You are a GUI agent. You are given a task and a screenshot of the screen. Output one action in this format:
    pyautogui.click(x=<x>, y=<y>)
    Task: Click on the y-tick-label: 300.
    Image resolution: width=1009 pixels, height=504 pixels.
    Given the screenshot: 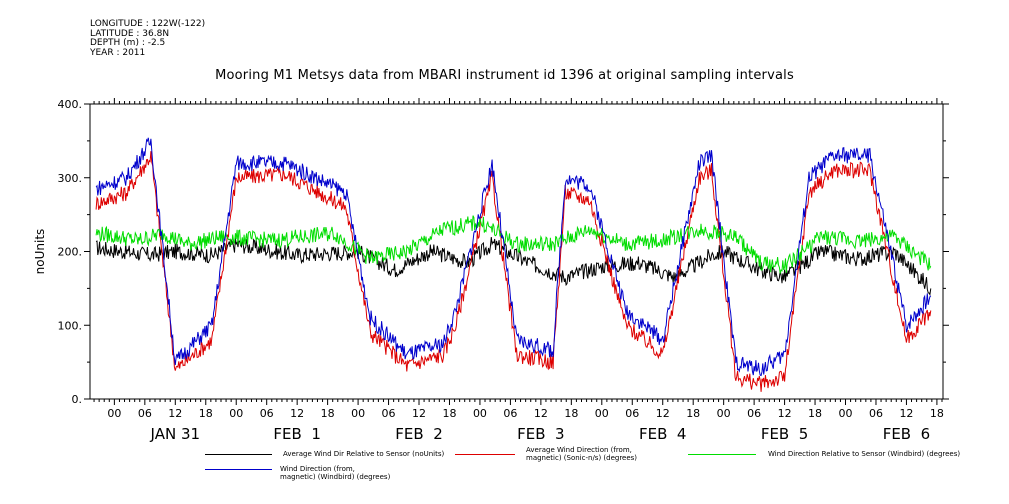 What is the action you would take?
    pyautogui.click(x=70, y=178)
    